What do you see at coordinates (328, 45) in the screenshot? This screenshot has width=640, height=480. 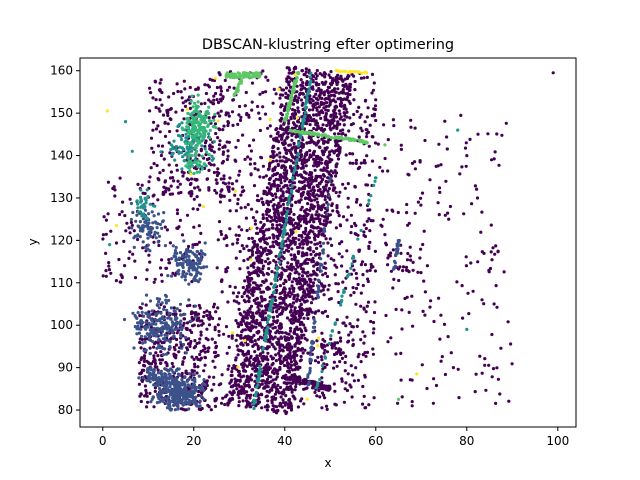 I see `chart-title: DBSCAN-klustring efter optimering` at bounding box center [328, 45].